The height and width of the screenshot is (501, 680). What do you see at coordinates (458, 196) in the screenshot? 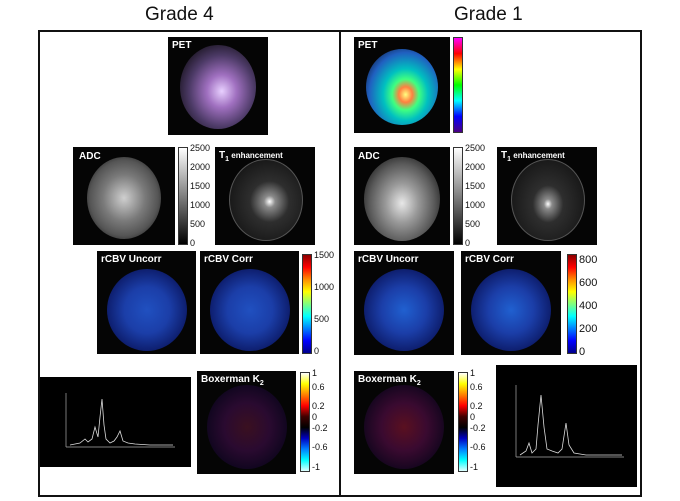
I see `grade1-adc-colorbar` at bounding box center [458, 196].